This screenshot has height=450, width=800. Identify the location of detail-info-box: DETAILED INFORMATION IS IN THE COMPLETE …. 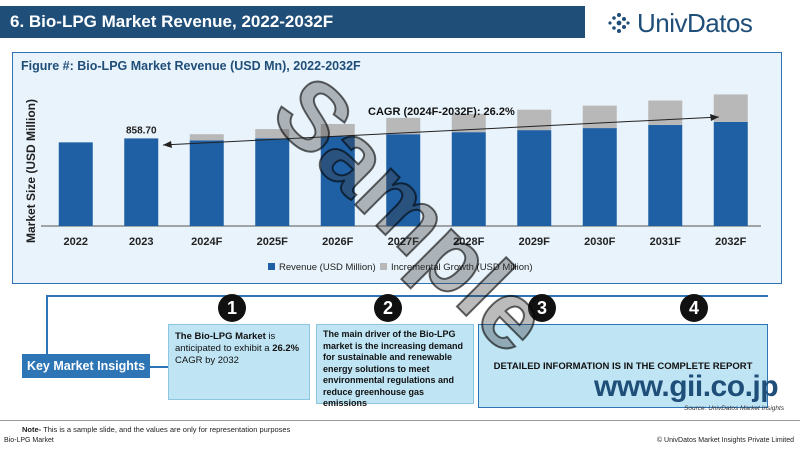
(623, 366).